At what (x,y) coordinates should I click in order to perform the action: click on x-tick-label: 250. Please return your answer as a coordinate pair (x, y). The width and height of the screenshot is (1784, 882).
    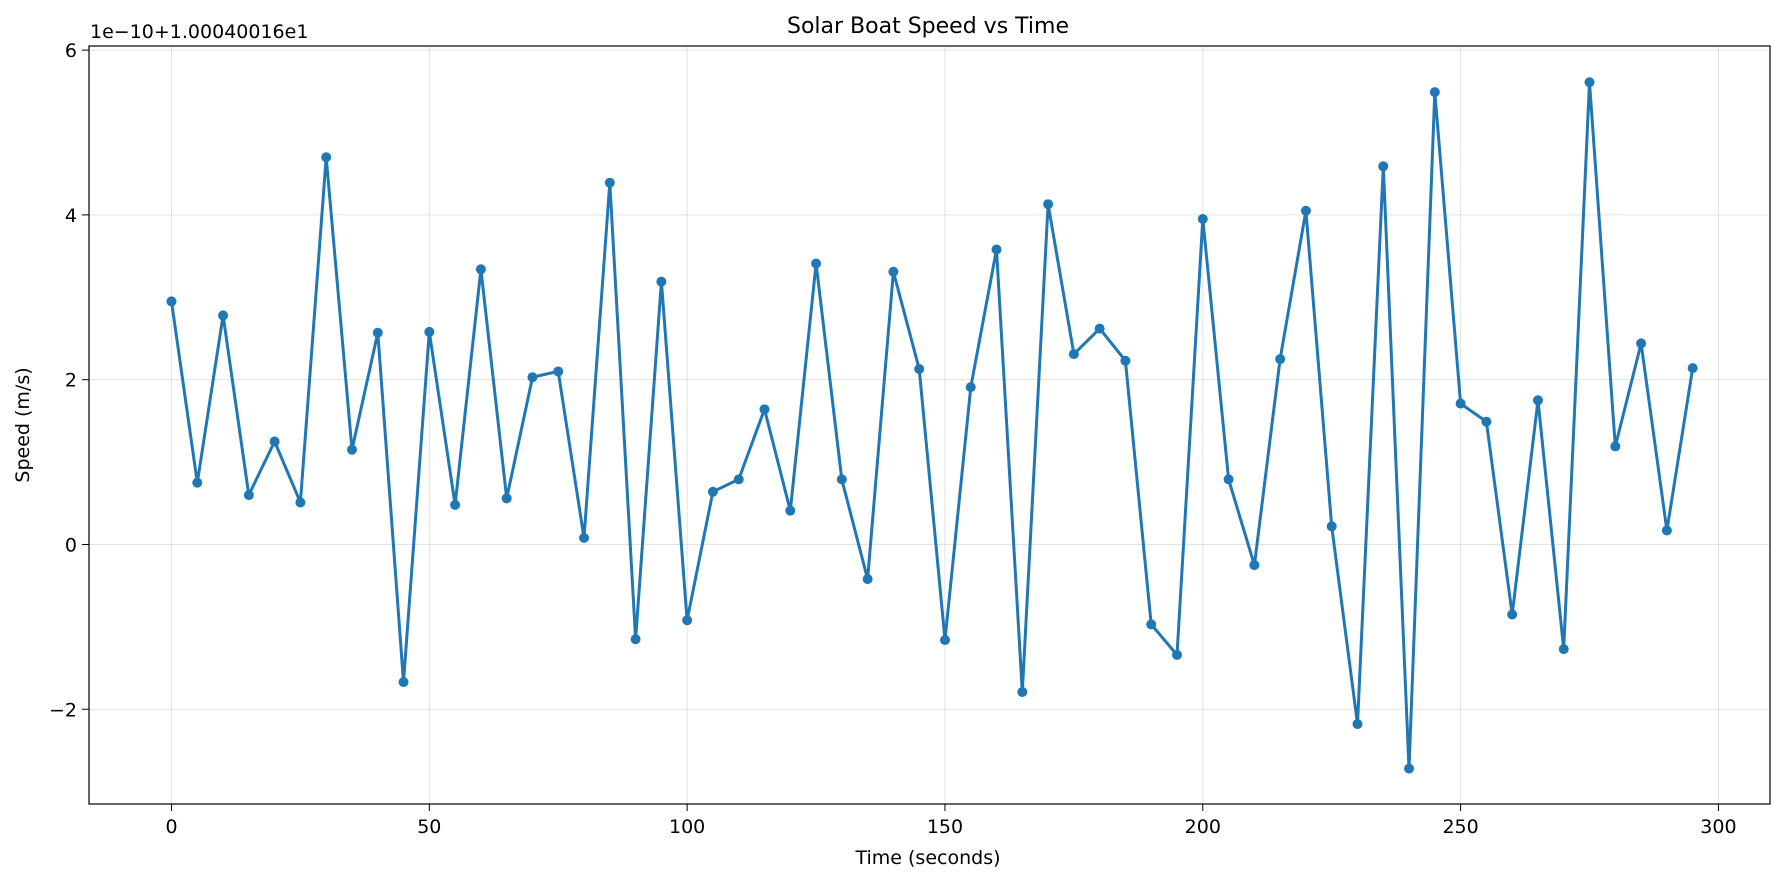
    Looking at the image, I should click on (1460, 827).